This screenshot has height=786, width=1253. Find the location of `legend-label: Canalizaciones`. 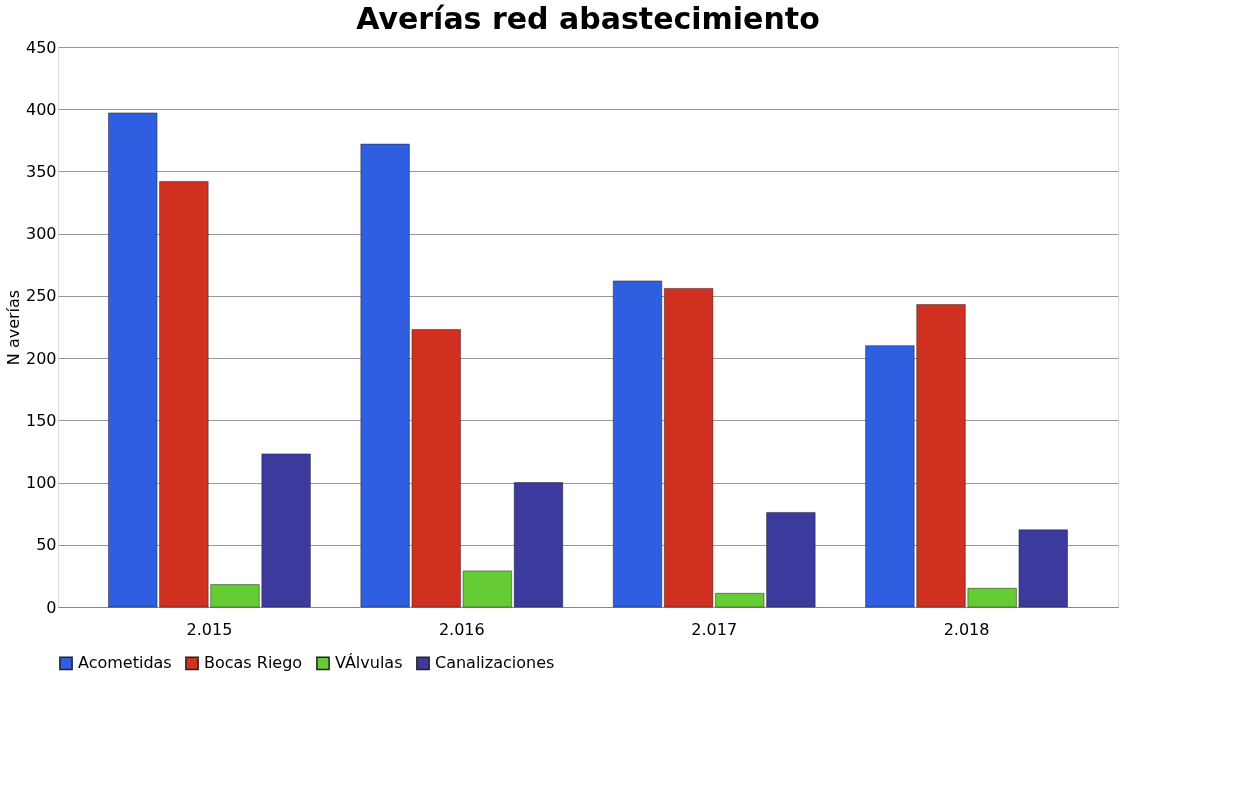

legend-label: Canalizaciones is located at coordinates (495, 663).